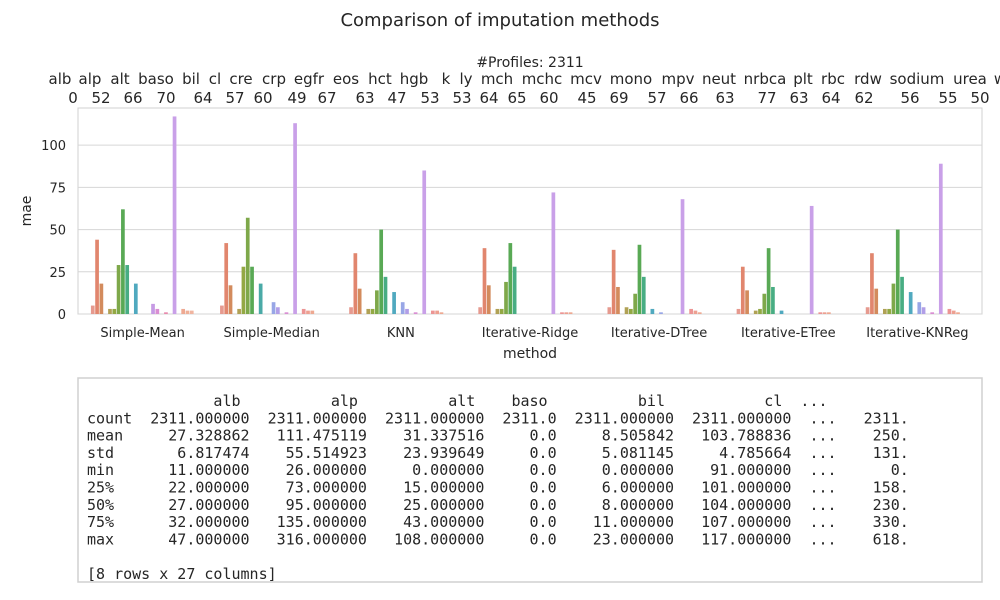 The image size is (1000, 600). Describe the element at coordinates (309, 79) in the screenshot. I see `feature-name-label: egfr` at that location.